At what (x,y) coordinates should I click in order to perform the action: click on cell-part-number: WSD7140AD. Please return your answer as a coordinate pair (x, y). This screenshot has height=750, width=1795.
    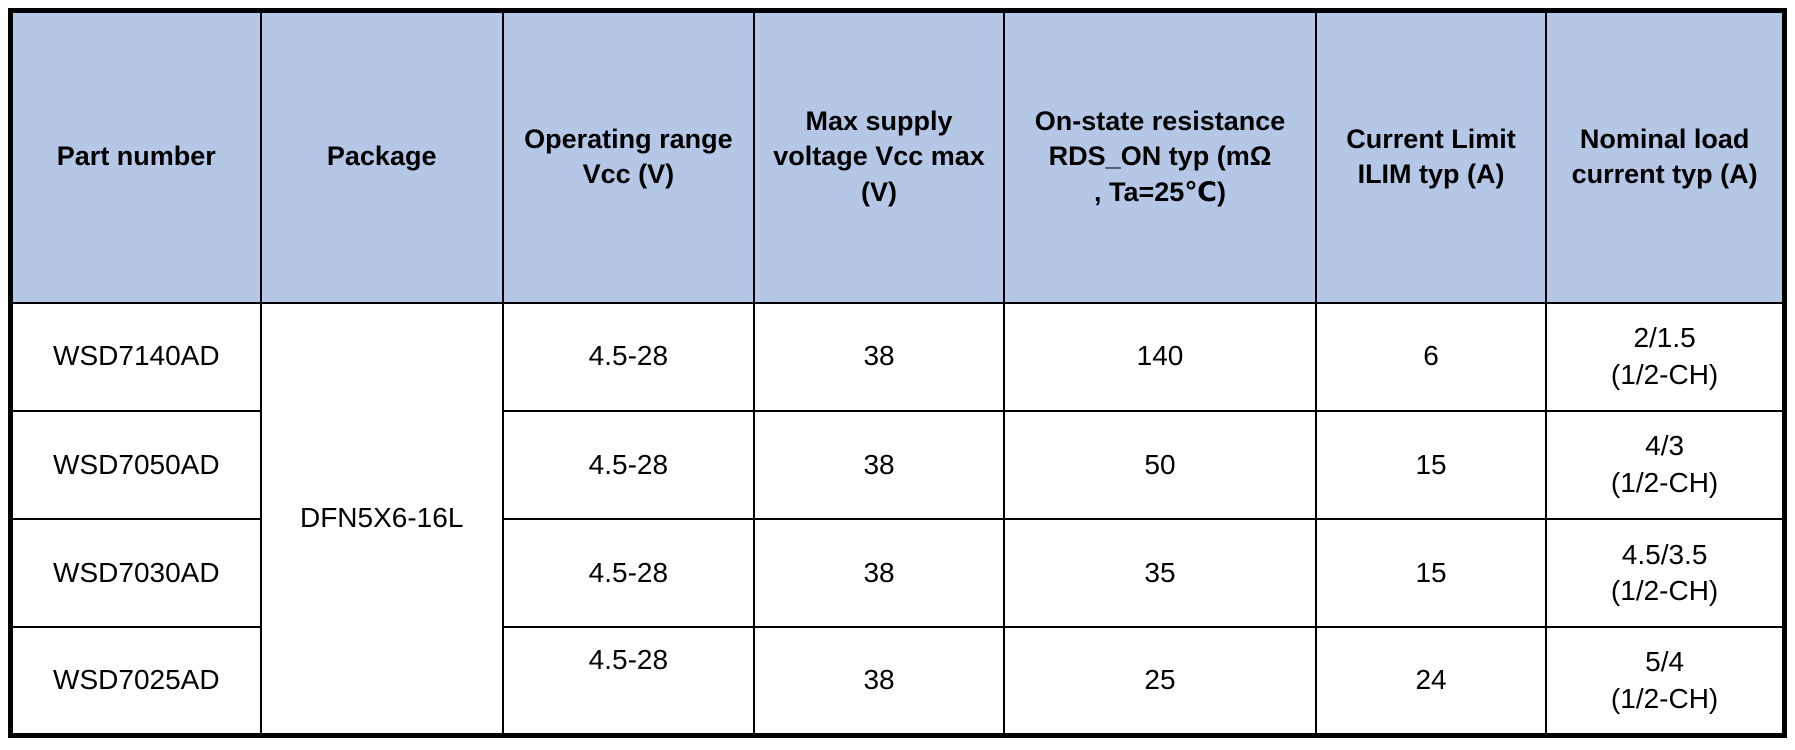
    Looking at the image, I should click on (135, 356).